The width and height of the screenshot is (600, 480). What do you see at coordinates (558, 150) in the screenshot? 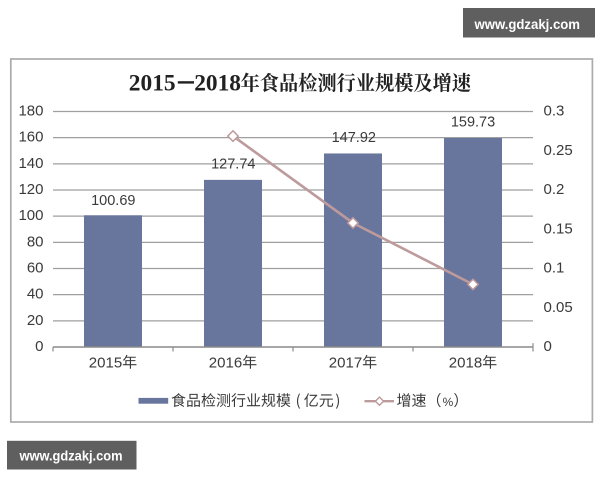
I see `svg-text: 0.25` at bounding box center [558, 150].